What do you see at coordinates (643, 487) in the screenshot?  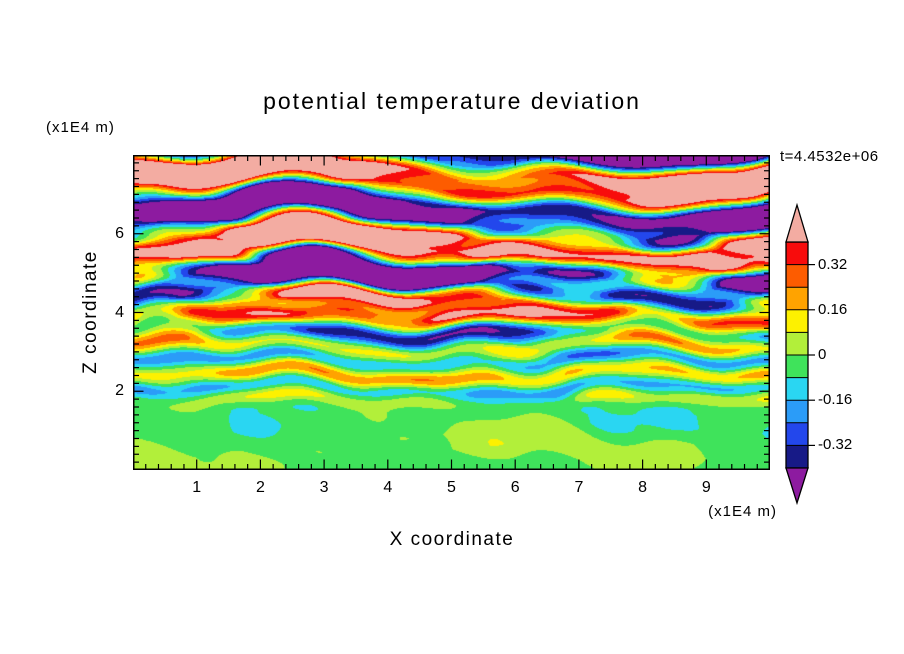 I see `x-tick-label: 8` at bounding box center [643, 487].